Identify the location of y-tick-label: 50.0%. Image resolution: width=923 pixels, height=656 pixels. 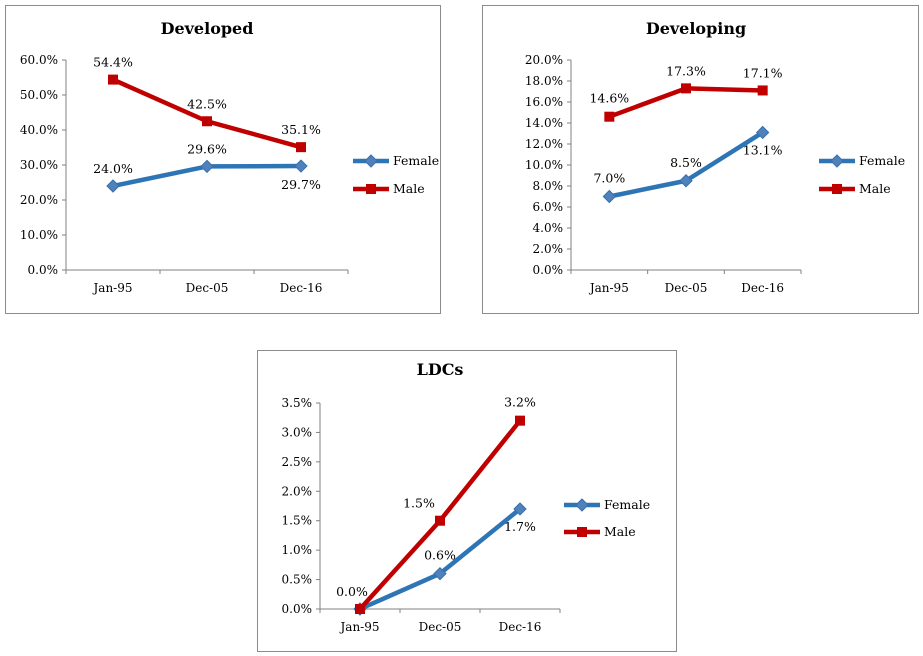
(39, 95).